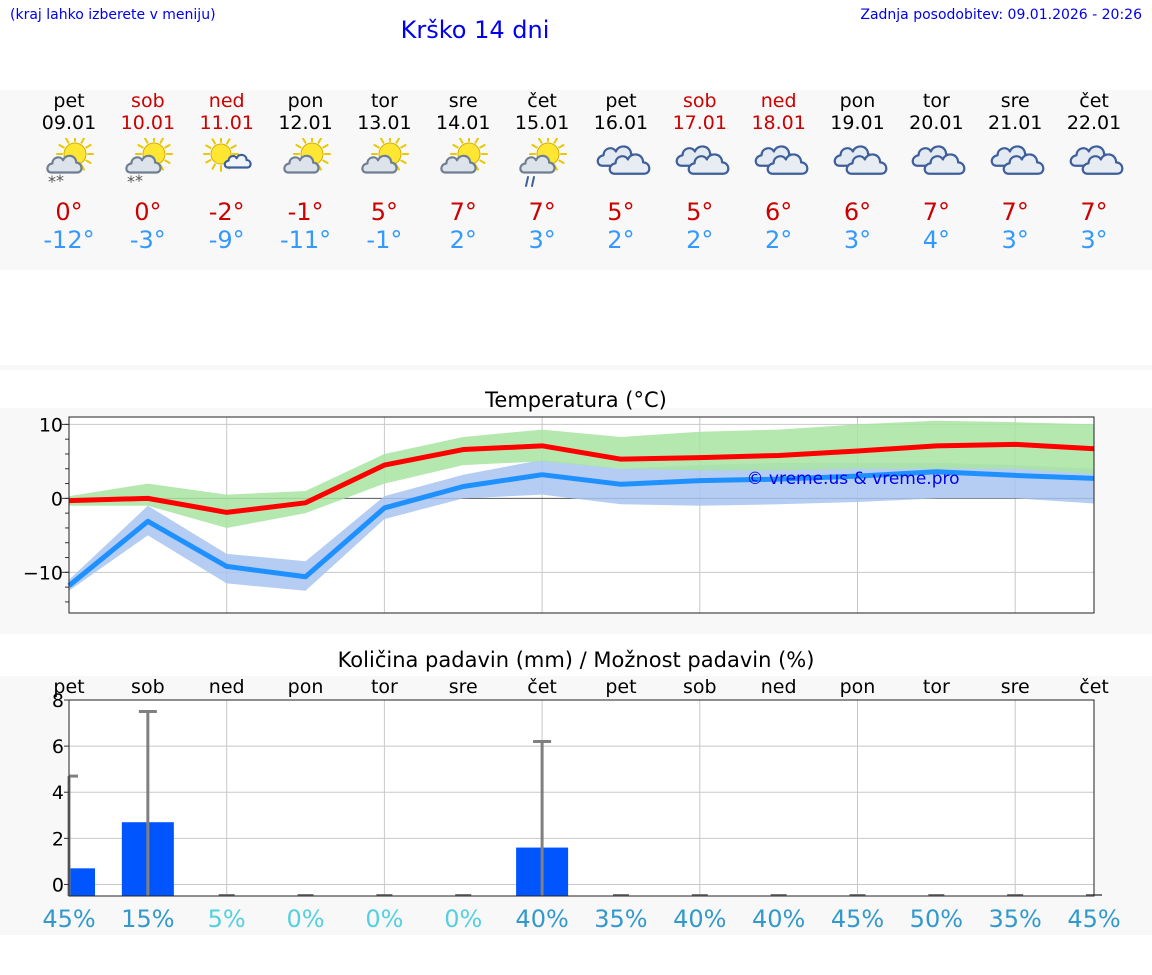  What do you see at coordinates (463, 101) in the screenshot?
I see `day-name: sre` at bounding box center [463, 101].